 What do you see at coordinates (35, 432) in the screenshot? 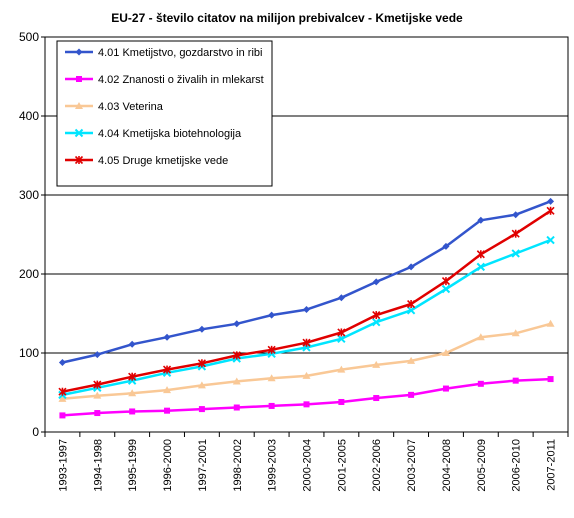
I see `y-tick-label: 0` at bounding box center [35, 432].